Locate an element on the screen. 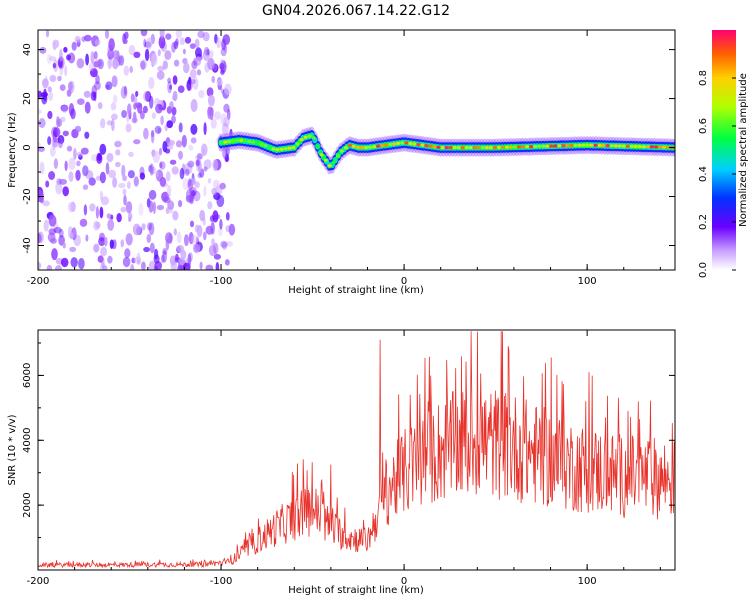  x-tick-label: 100 is located at coordinates (587, 281).